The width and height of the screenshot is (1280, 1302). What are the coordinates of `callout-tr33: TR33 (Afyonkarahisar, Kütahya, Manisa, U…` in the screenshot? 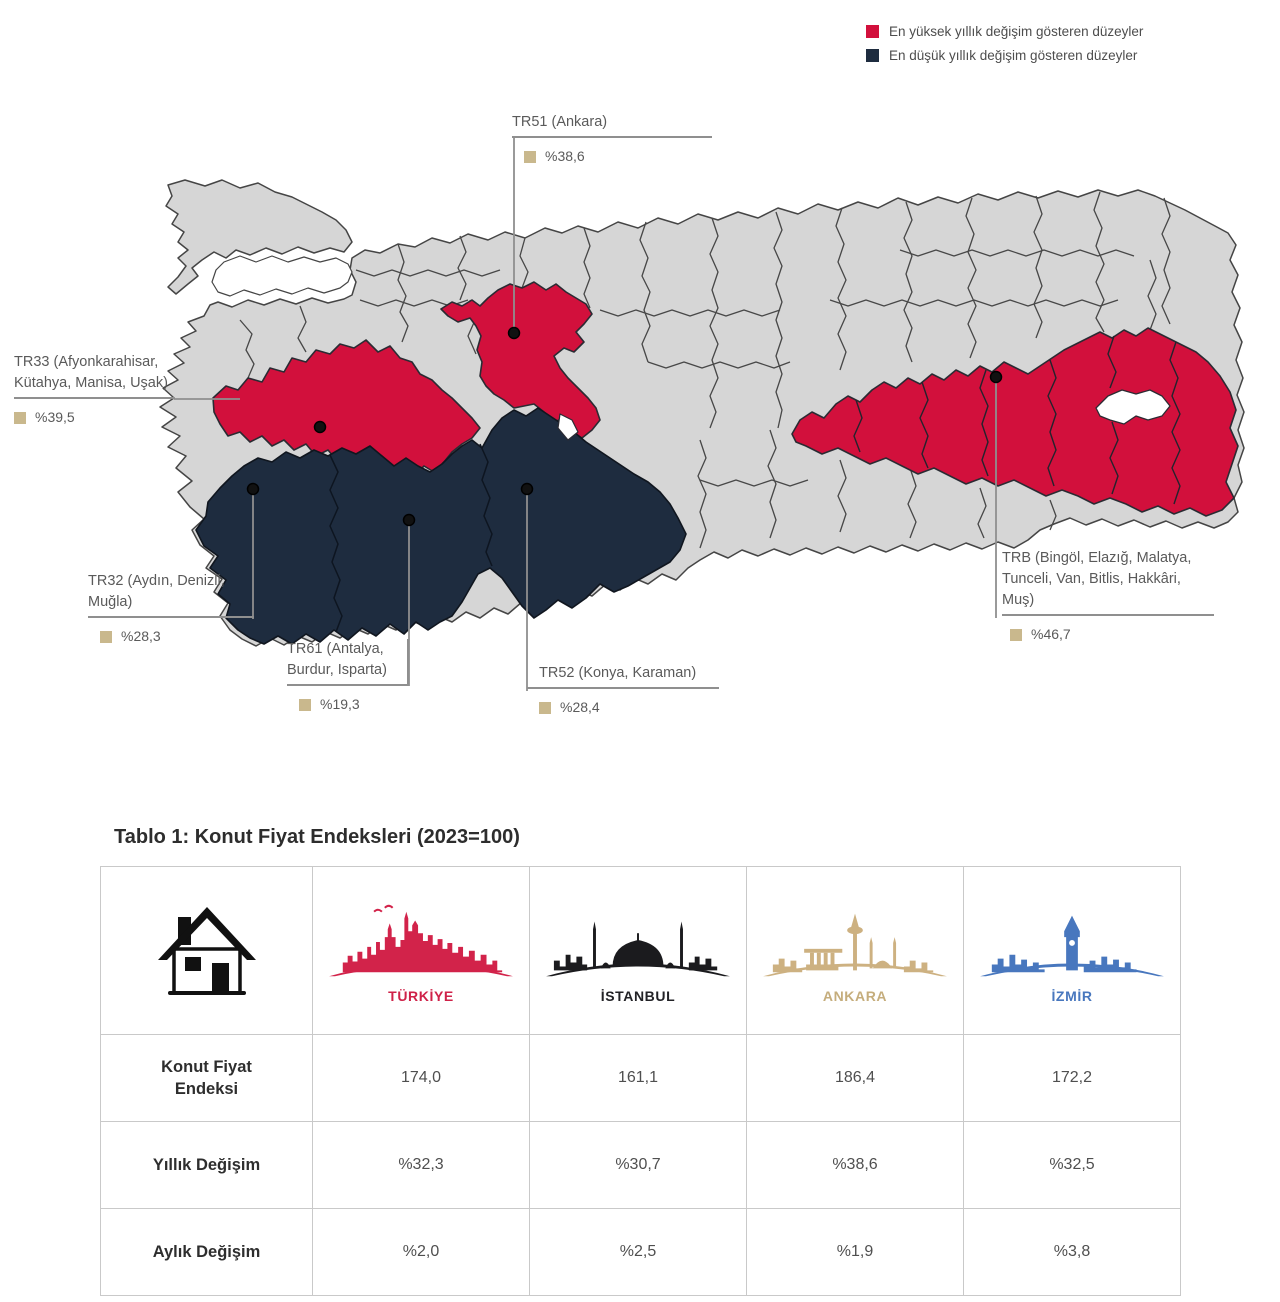 It's located at (94, 390).